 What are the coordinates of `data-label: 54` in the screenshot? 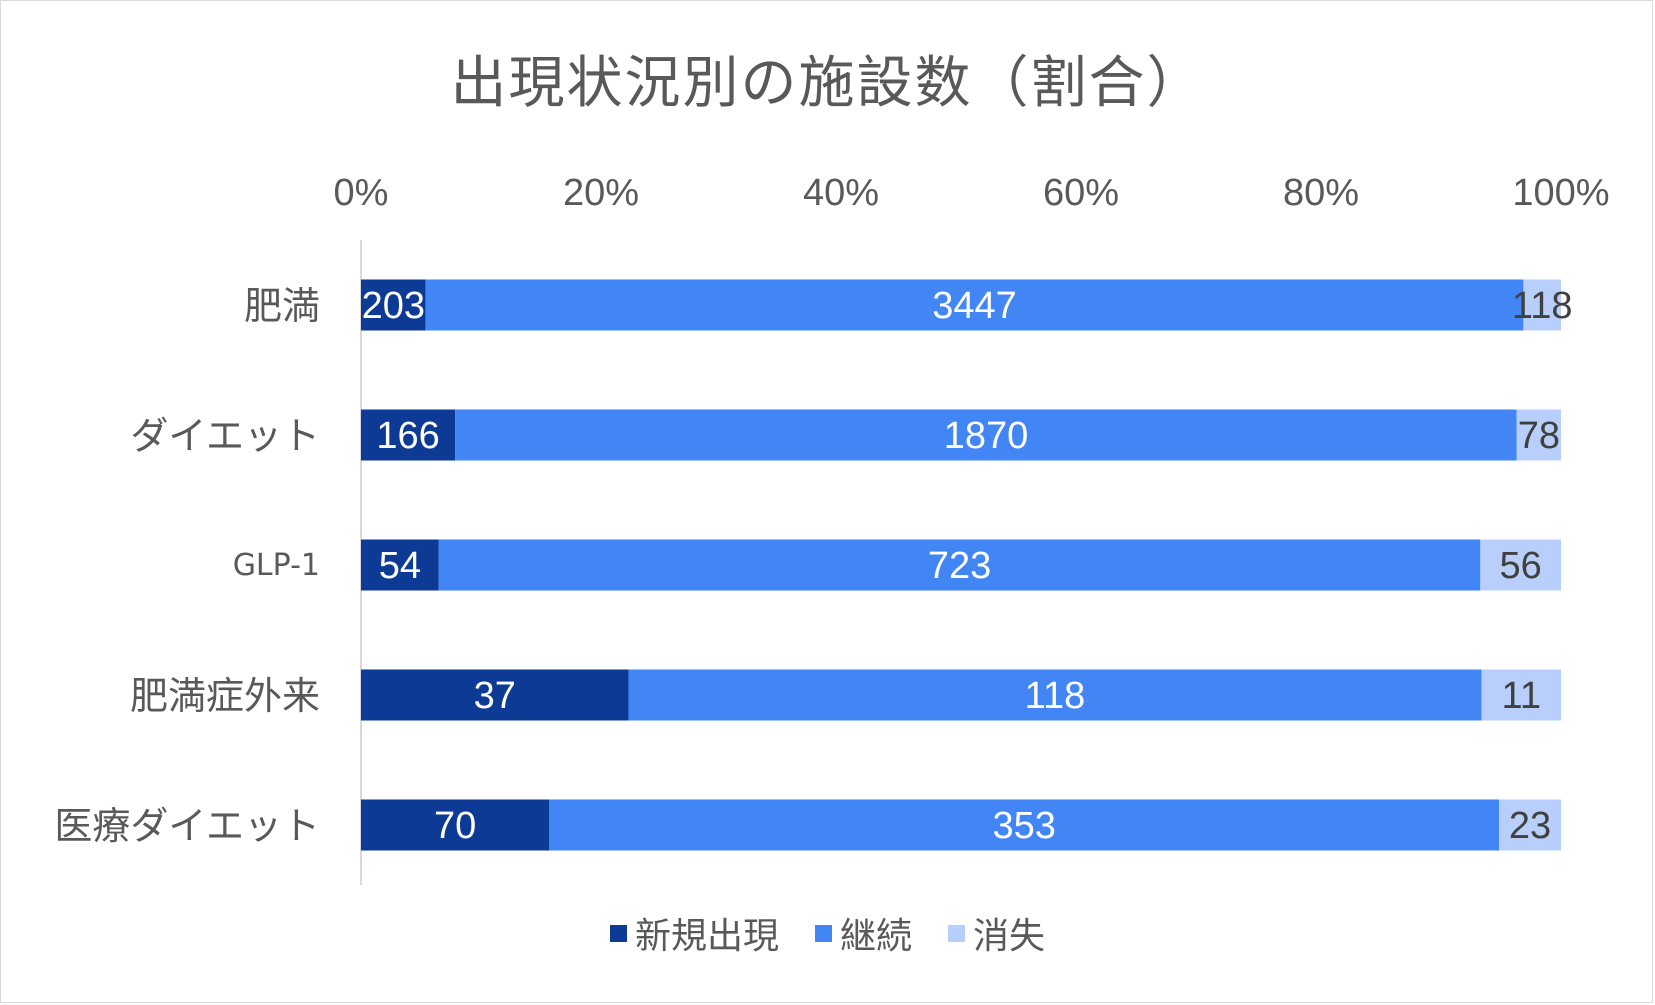 It's located at (400, 566).